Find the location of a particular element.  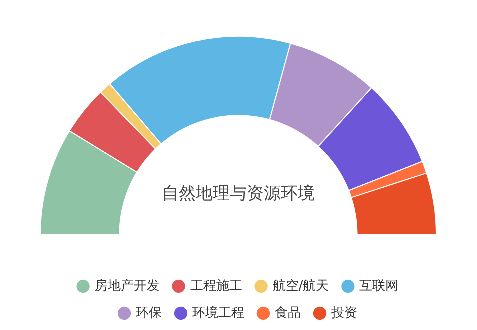

legend-label: 航空/航天 is located at coordinates (301, 286).